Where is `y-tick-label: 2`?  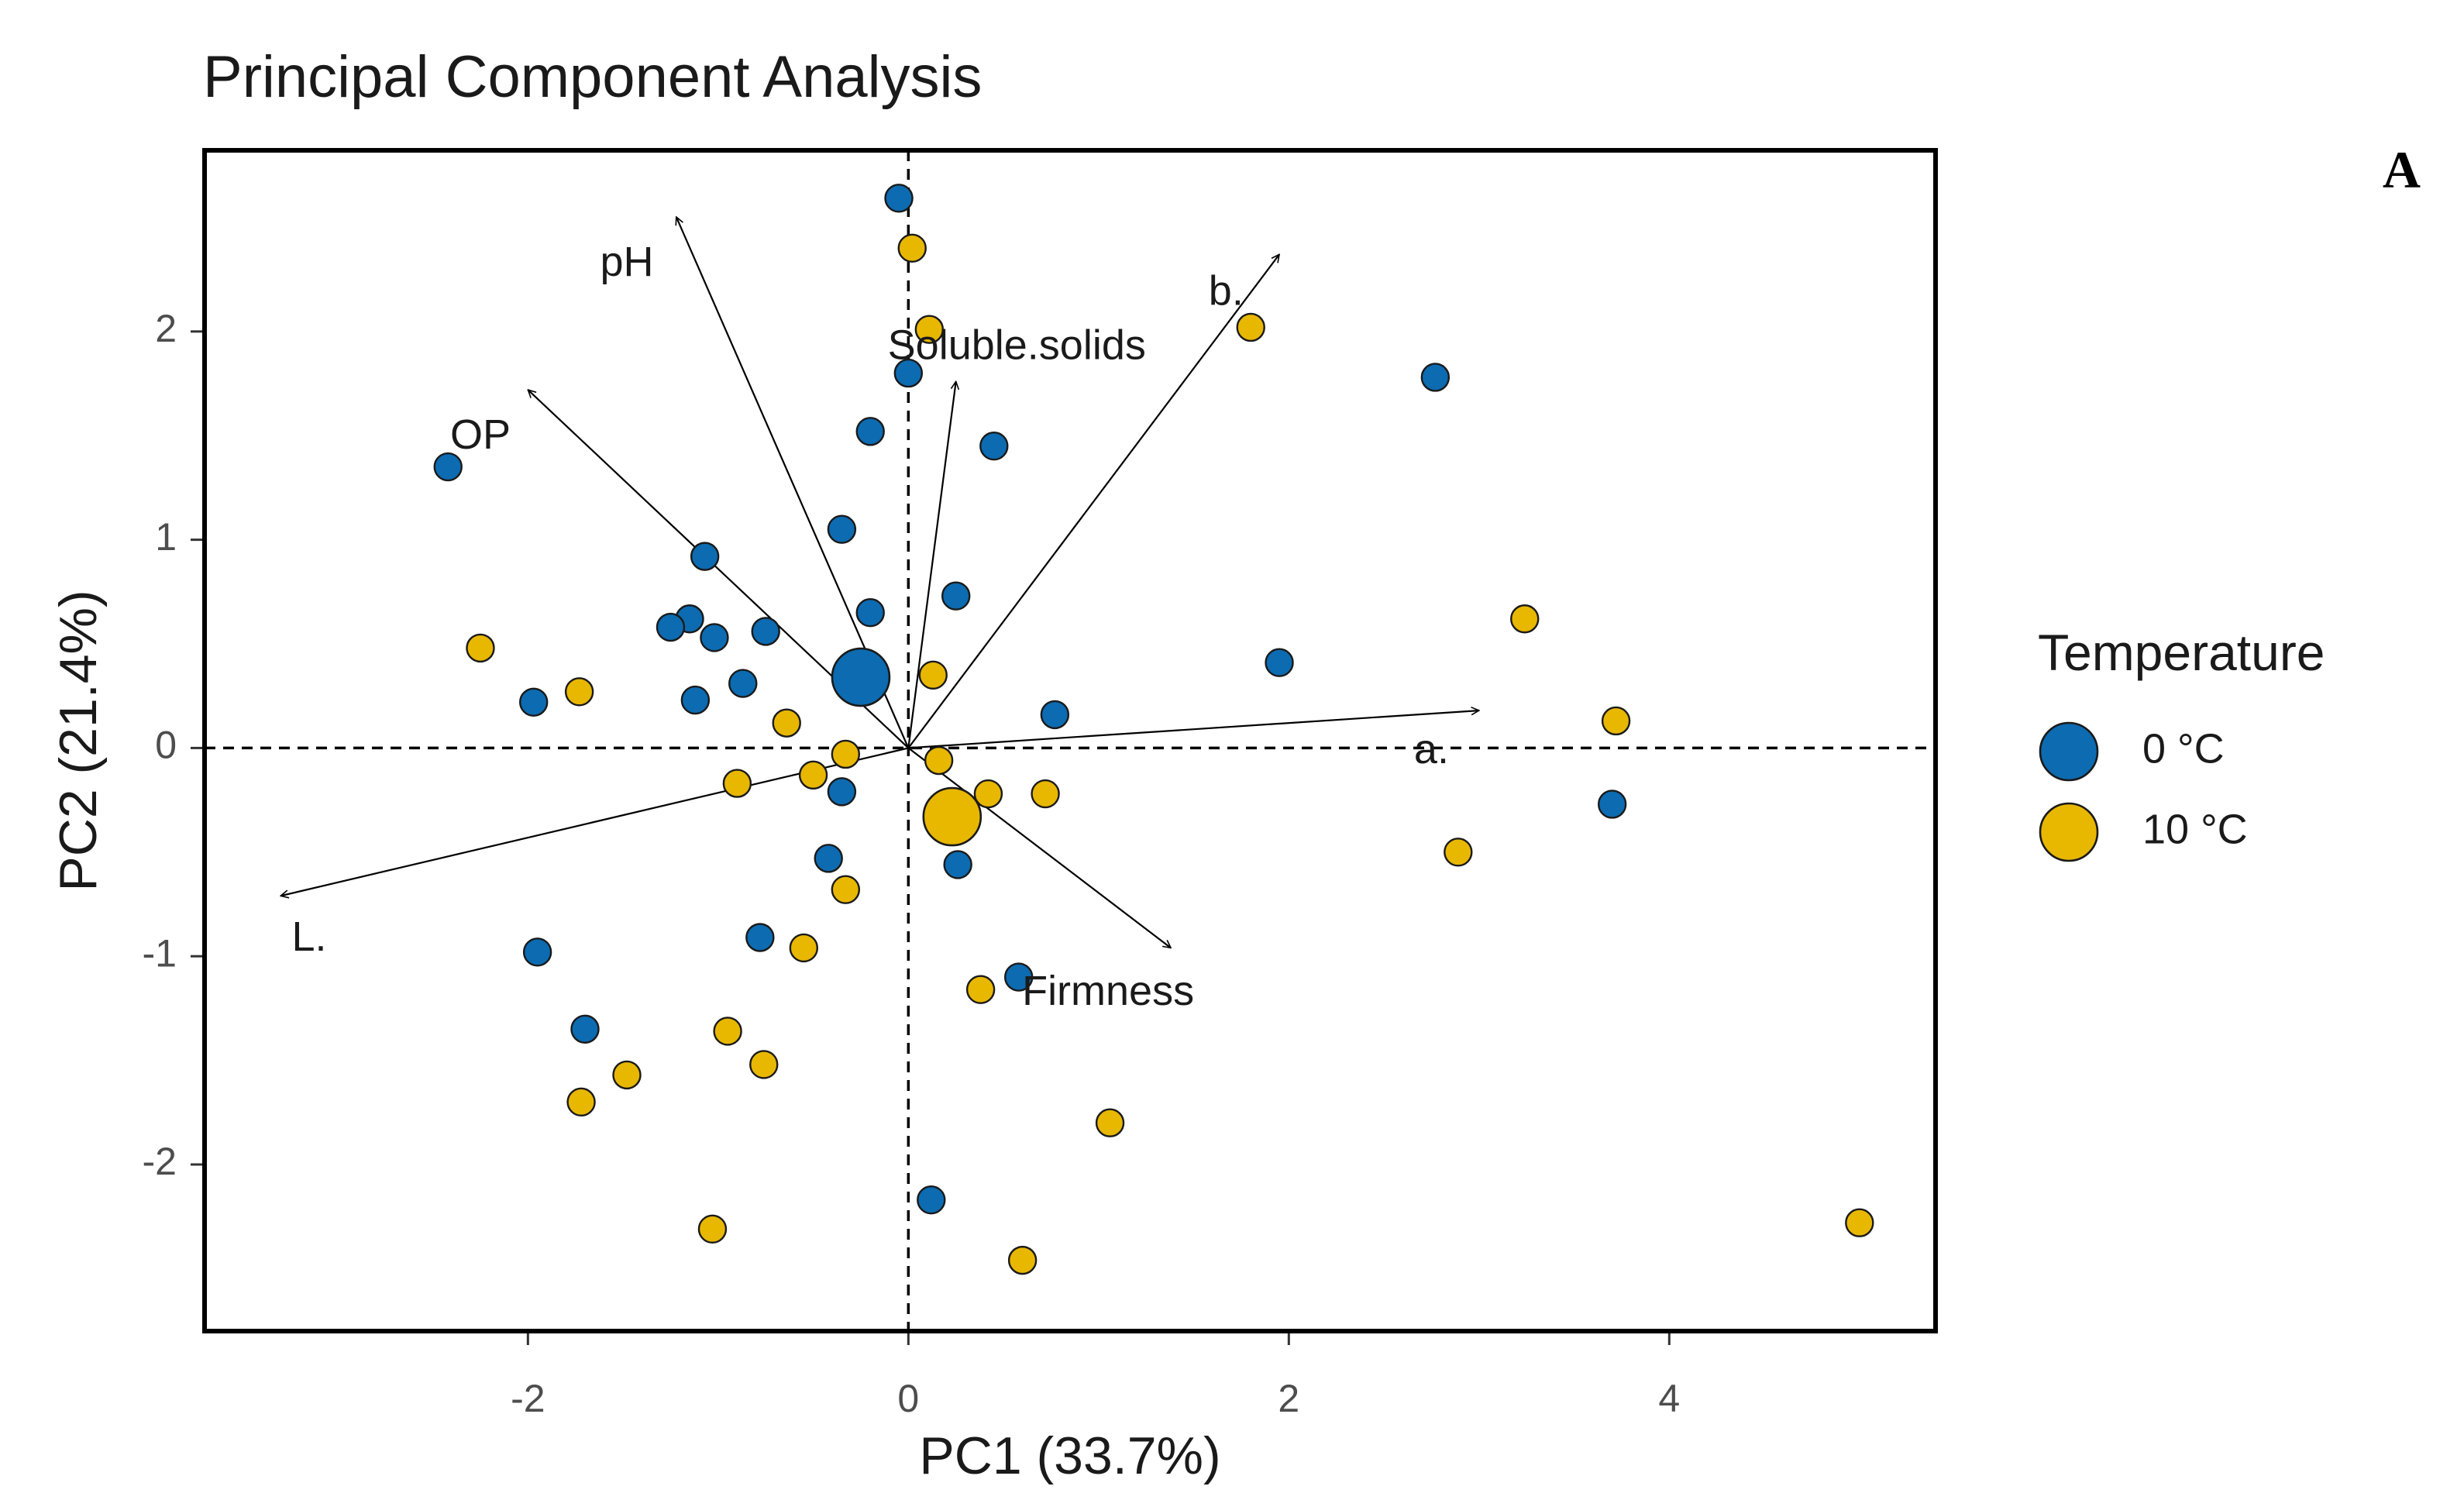 y-tick-label: 2 is located at coordinates (166, 328).